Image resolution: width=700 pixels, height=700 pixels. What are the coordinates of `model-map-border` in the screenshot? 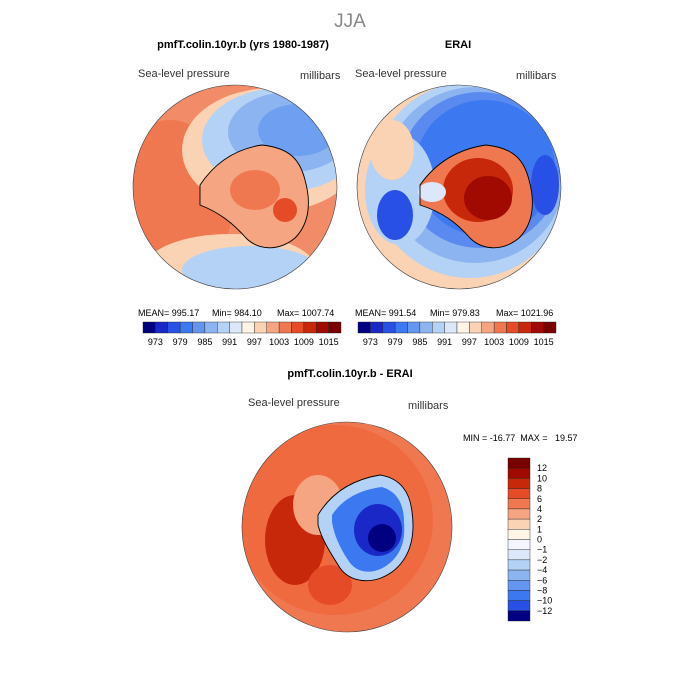 It's located at (235, 187).